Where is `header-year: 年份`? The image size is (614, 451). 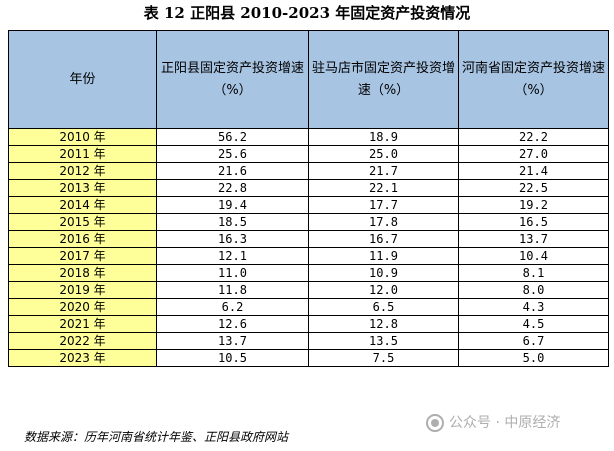 header-year: 年份 is located at coordinates (82, 79).